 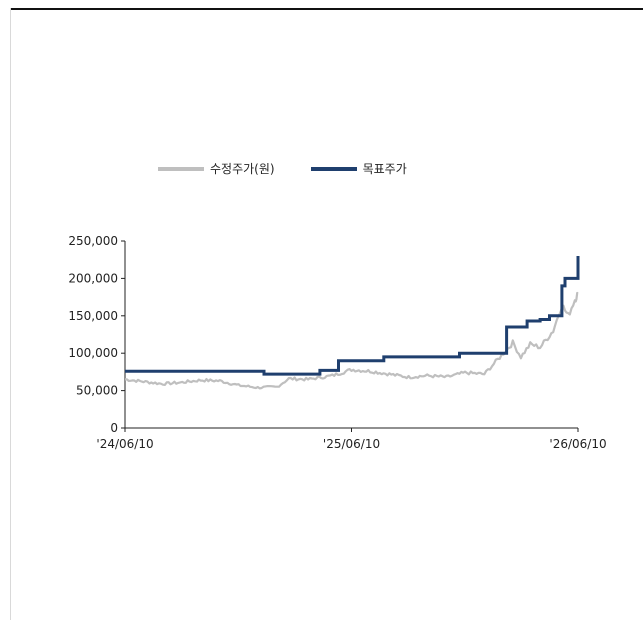 What do you see at coordinates (282, 168) in the screenshot?
I see `chart-legend: 수정주가(원) 목표주가` at bounding box center [282, 168].